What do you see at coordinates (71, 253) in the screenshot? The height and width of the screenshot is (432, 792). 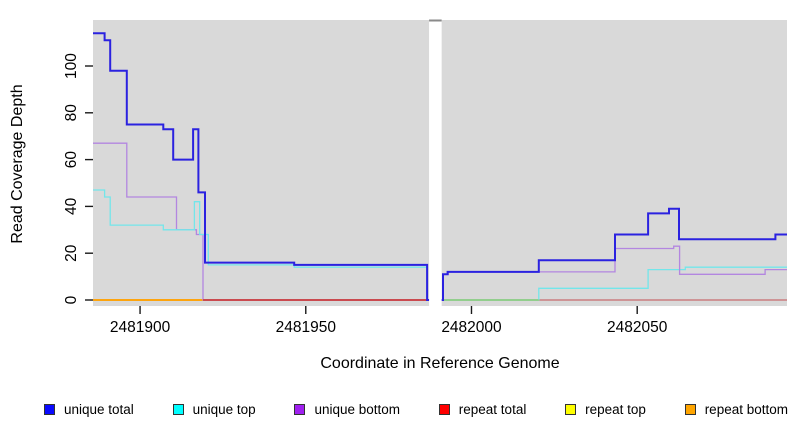 I see `y-tick-label: 20` at bounding box center [71, 253].